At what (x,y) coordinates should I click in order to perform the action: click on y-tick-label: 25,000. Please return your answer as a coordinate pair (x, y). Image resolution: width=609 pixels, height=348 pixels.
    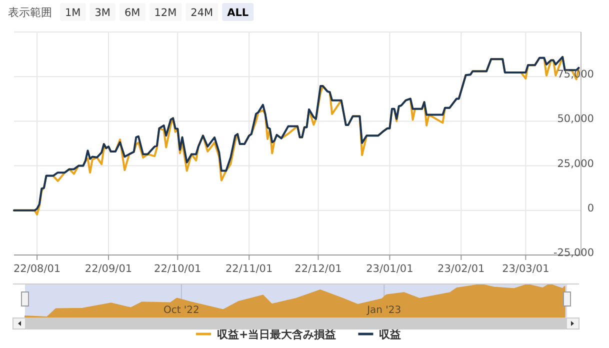
    Looking at the image, I should click on (575, 164).